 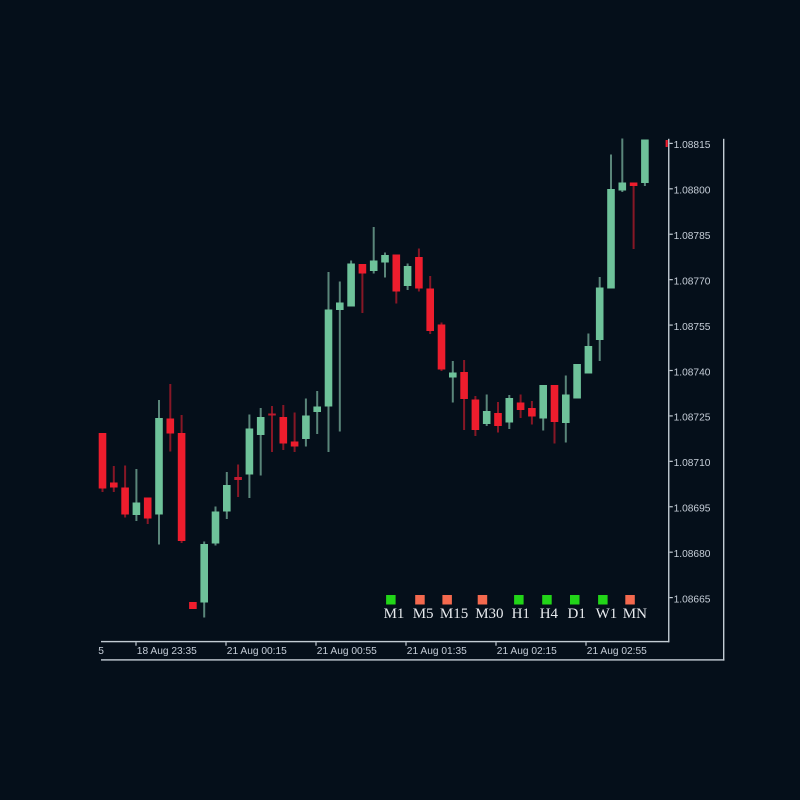 I want to click on svg-text: MN, so click(x=635, y=614).